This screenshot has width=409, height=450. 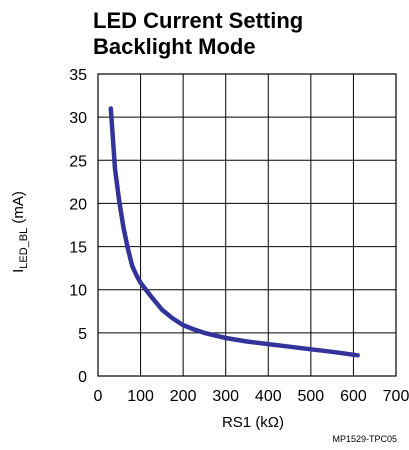 What do you see at coordinates (268, 396) in the screenshot?
I see `x-tick-label: 400` at bounding box center [268, 396].